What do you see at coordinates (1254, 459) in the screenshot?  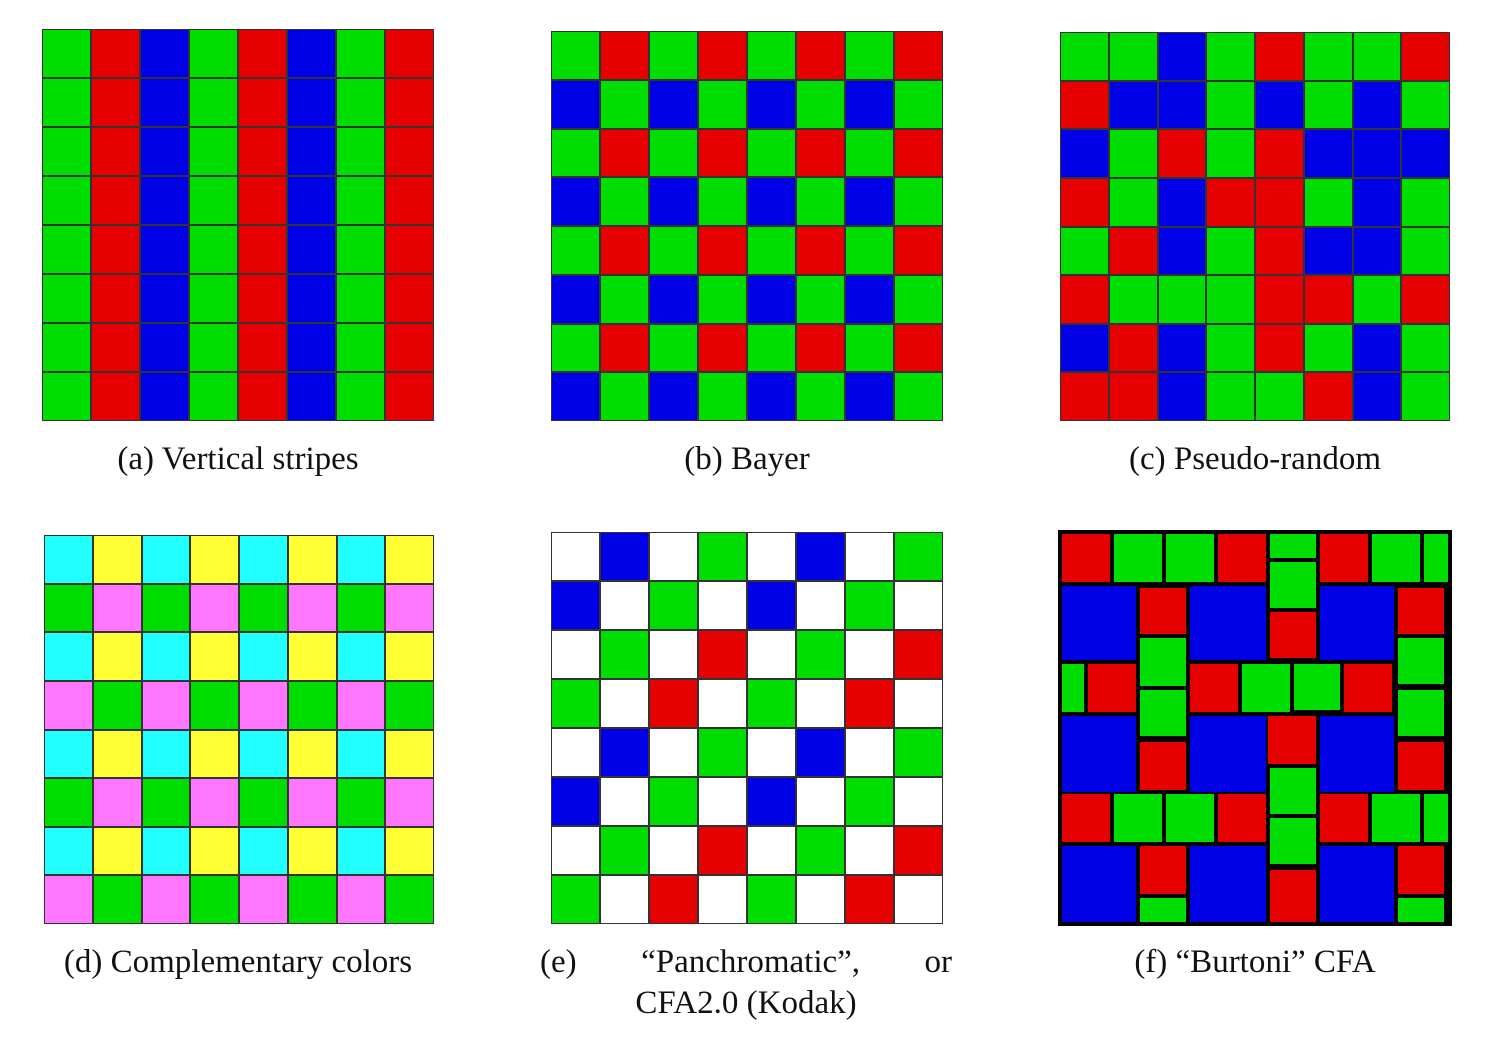 I see `caption-pseudo-random: (c) Pseudo-random` at bounding box center [1254, 459].